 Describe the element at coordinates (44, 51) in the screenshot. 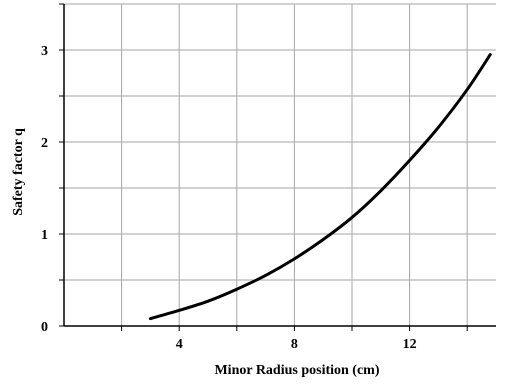

I see `y-tick-label: 3` at that location.